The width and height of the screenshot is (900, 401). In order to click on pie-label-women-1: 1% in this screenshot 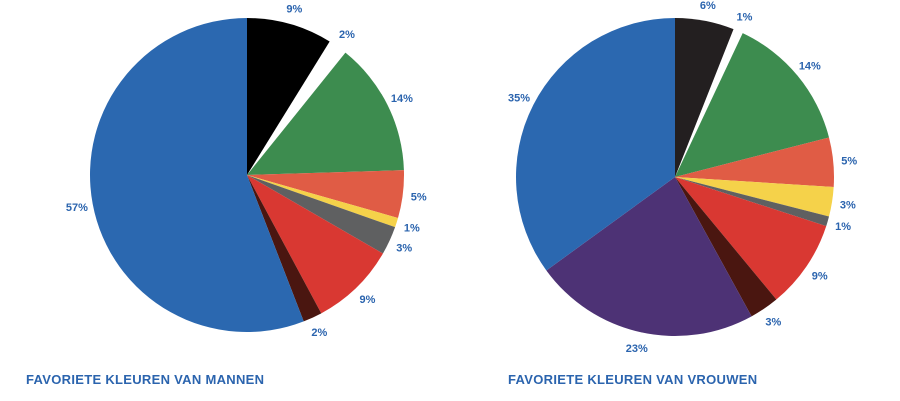, I will do `click(745, 17)`.